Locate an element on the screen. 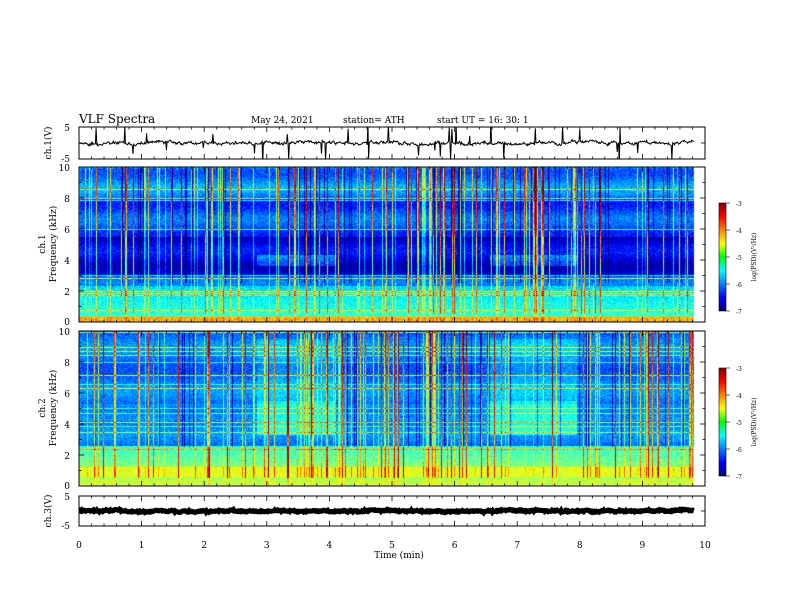  ch1-colorbar-tick-m3: -3 is located at coordinates (739, 204).